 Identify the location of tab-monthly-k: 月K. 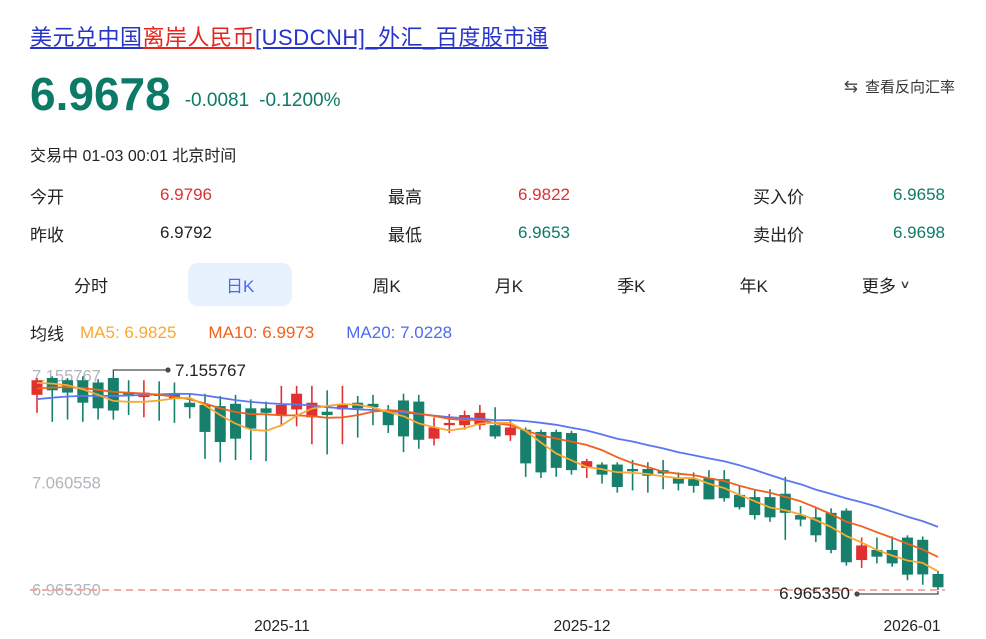
(509, 286).